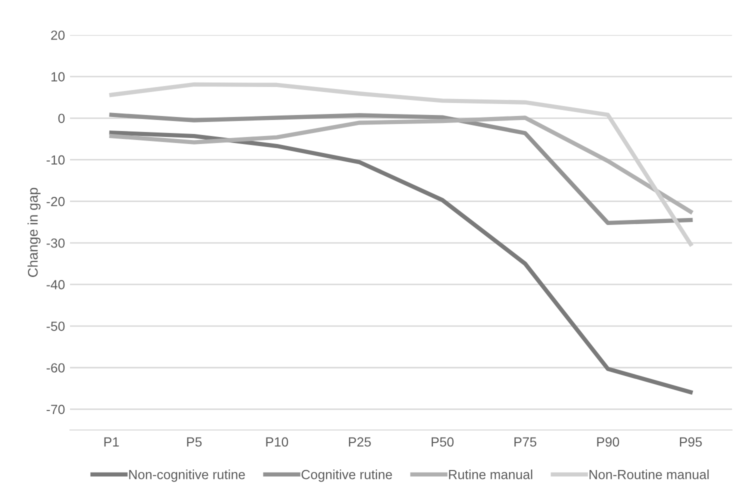 The width and height of the screenshot is (742, 489). Describe the element at coordinates (111, 442) in the screenshot. I see `x-tick-label: P1` at that location.